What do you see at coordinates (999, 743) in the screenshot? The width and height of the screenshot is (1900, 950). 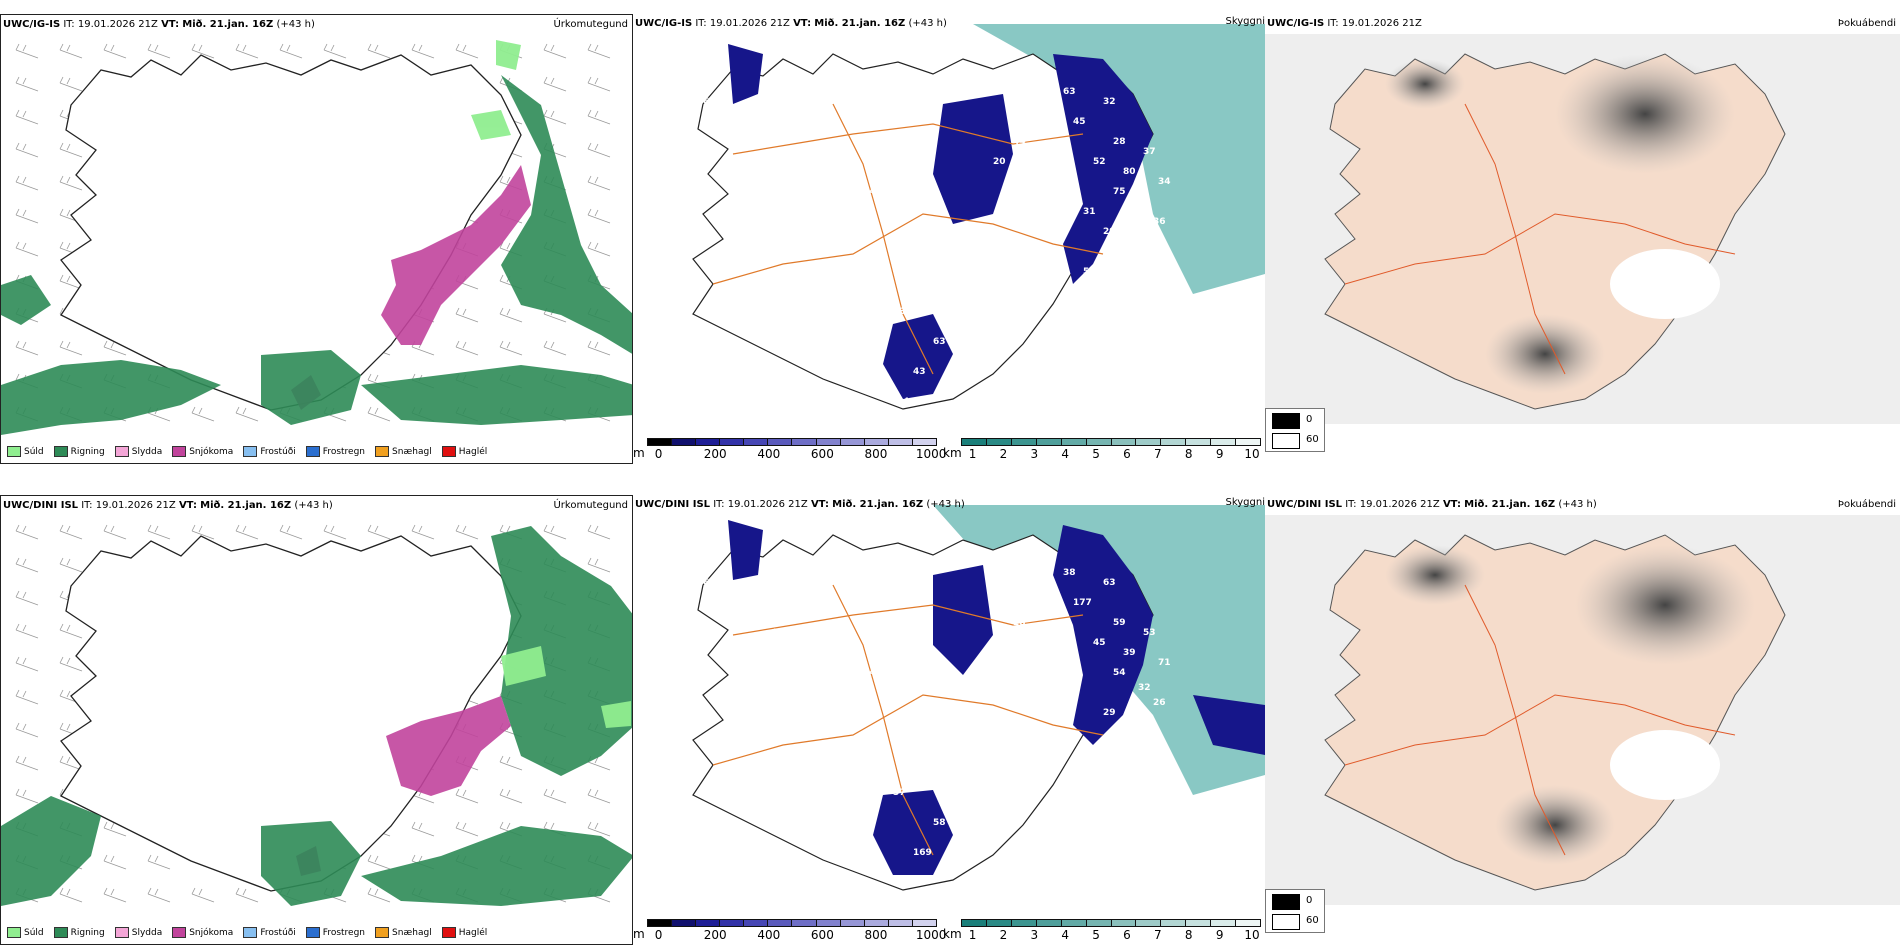 I see `value-label: 36` at bounding box center [999, 743].